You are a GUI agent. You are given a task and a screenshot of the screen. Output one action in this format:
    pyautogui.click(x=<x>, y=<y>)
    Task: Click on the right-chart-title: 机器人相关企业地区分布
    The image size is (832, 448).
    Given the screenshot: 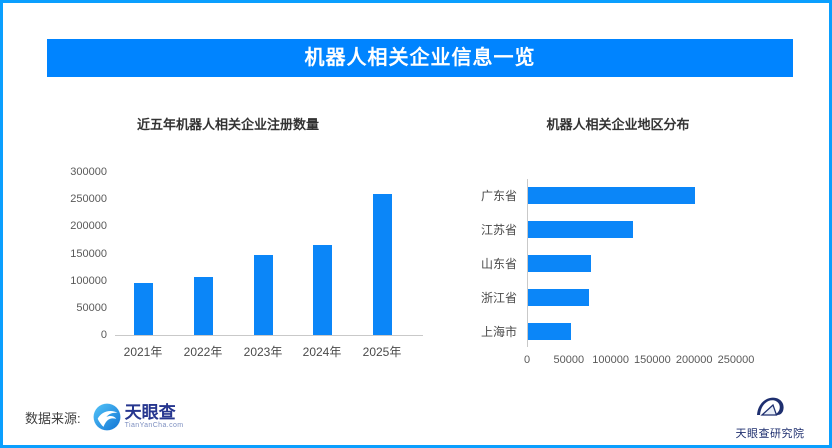 What is the action you would take?
    pyautogui.click(x=618, y=124)
    